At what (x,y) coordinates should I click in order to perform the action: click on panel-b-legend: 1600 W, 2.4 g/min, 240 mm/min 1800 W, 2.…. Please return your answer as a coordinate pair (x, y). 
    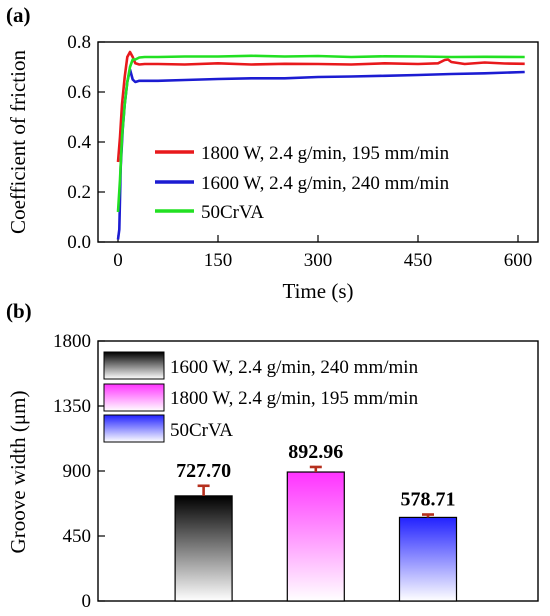
    Looking at the image, I should click on (261, 397).